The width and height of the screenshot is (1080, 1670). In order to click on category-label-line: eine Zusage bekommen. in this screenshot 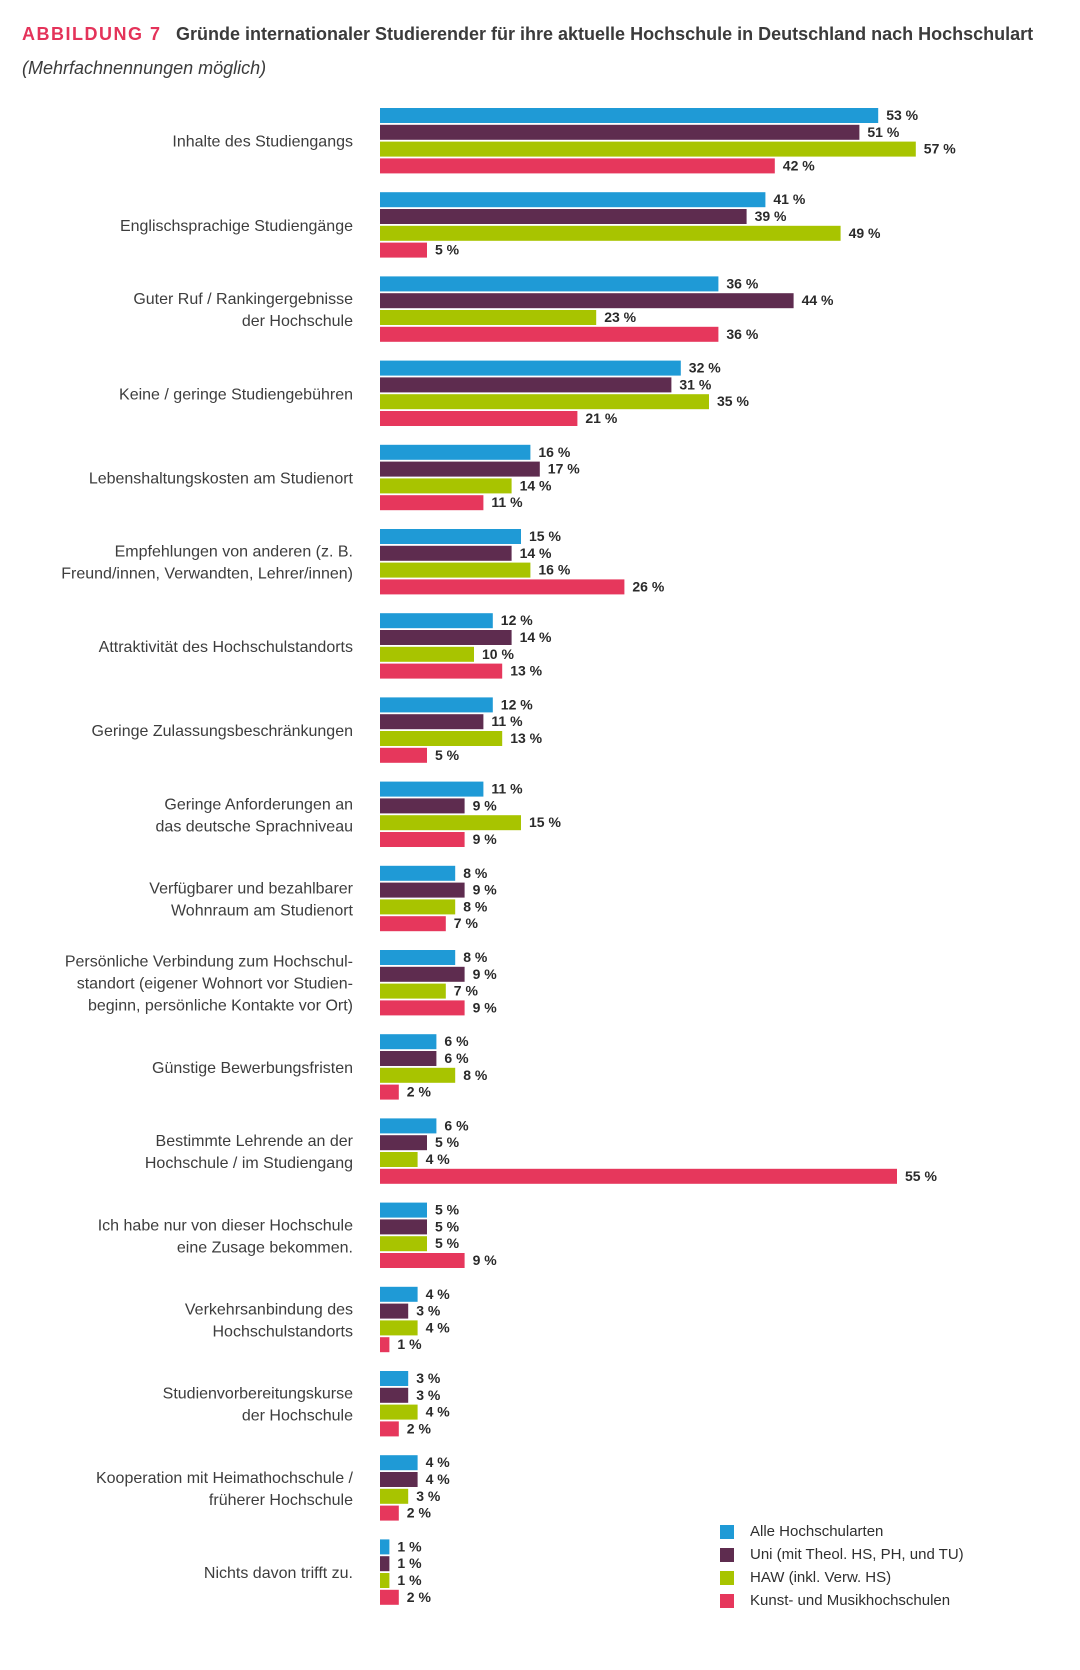, I will do `click(265, 1247)`.